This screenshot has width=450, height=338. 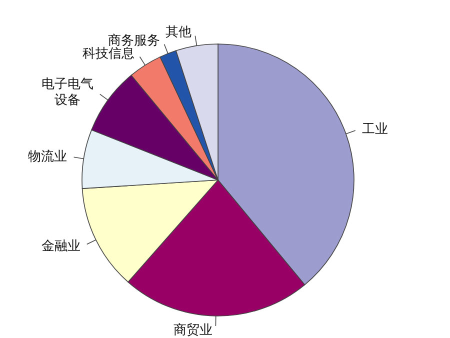 I want to click on slice-label: 金融业, so click(x=60, y=246).